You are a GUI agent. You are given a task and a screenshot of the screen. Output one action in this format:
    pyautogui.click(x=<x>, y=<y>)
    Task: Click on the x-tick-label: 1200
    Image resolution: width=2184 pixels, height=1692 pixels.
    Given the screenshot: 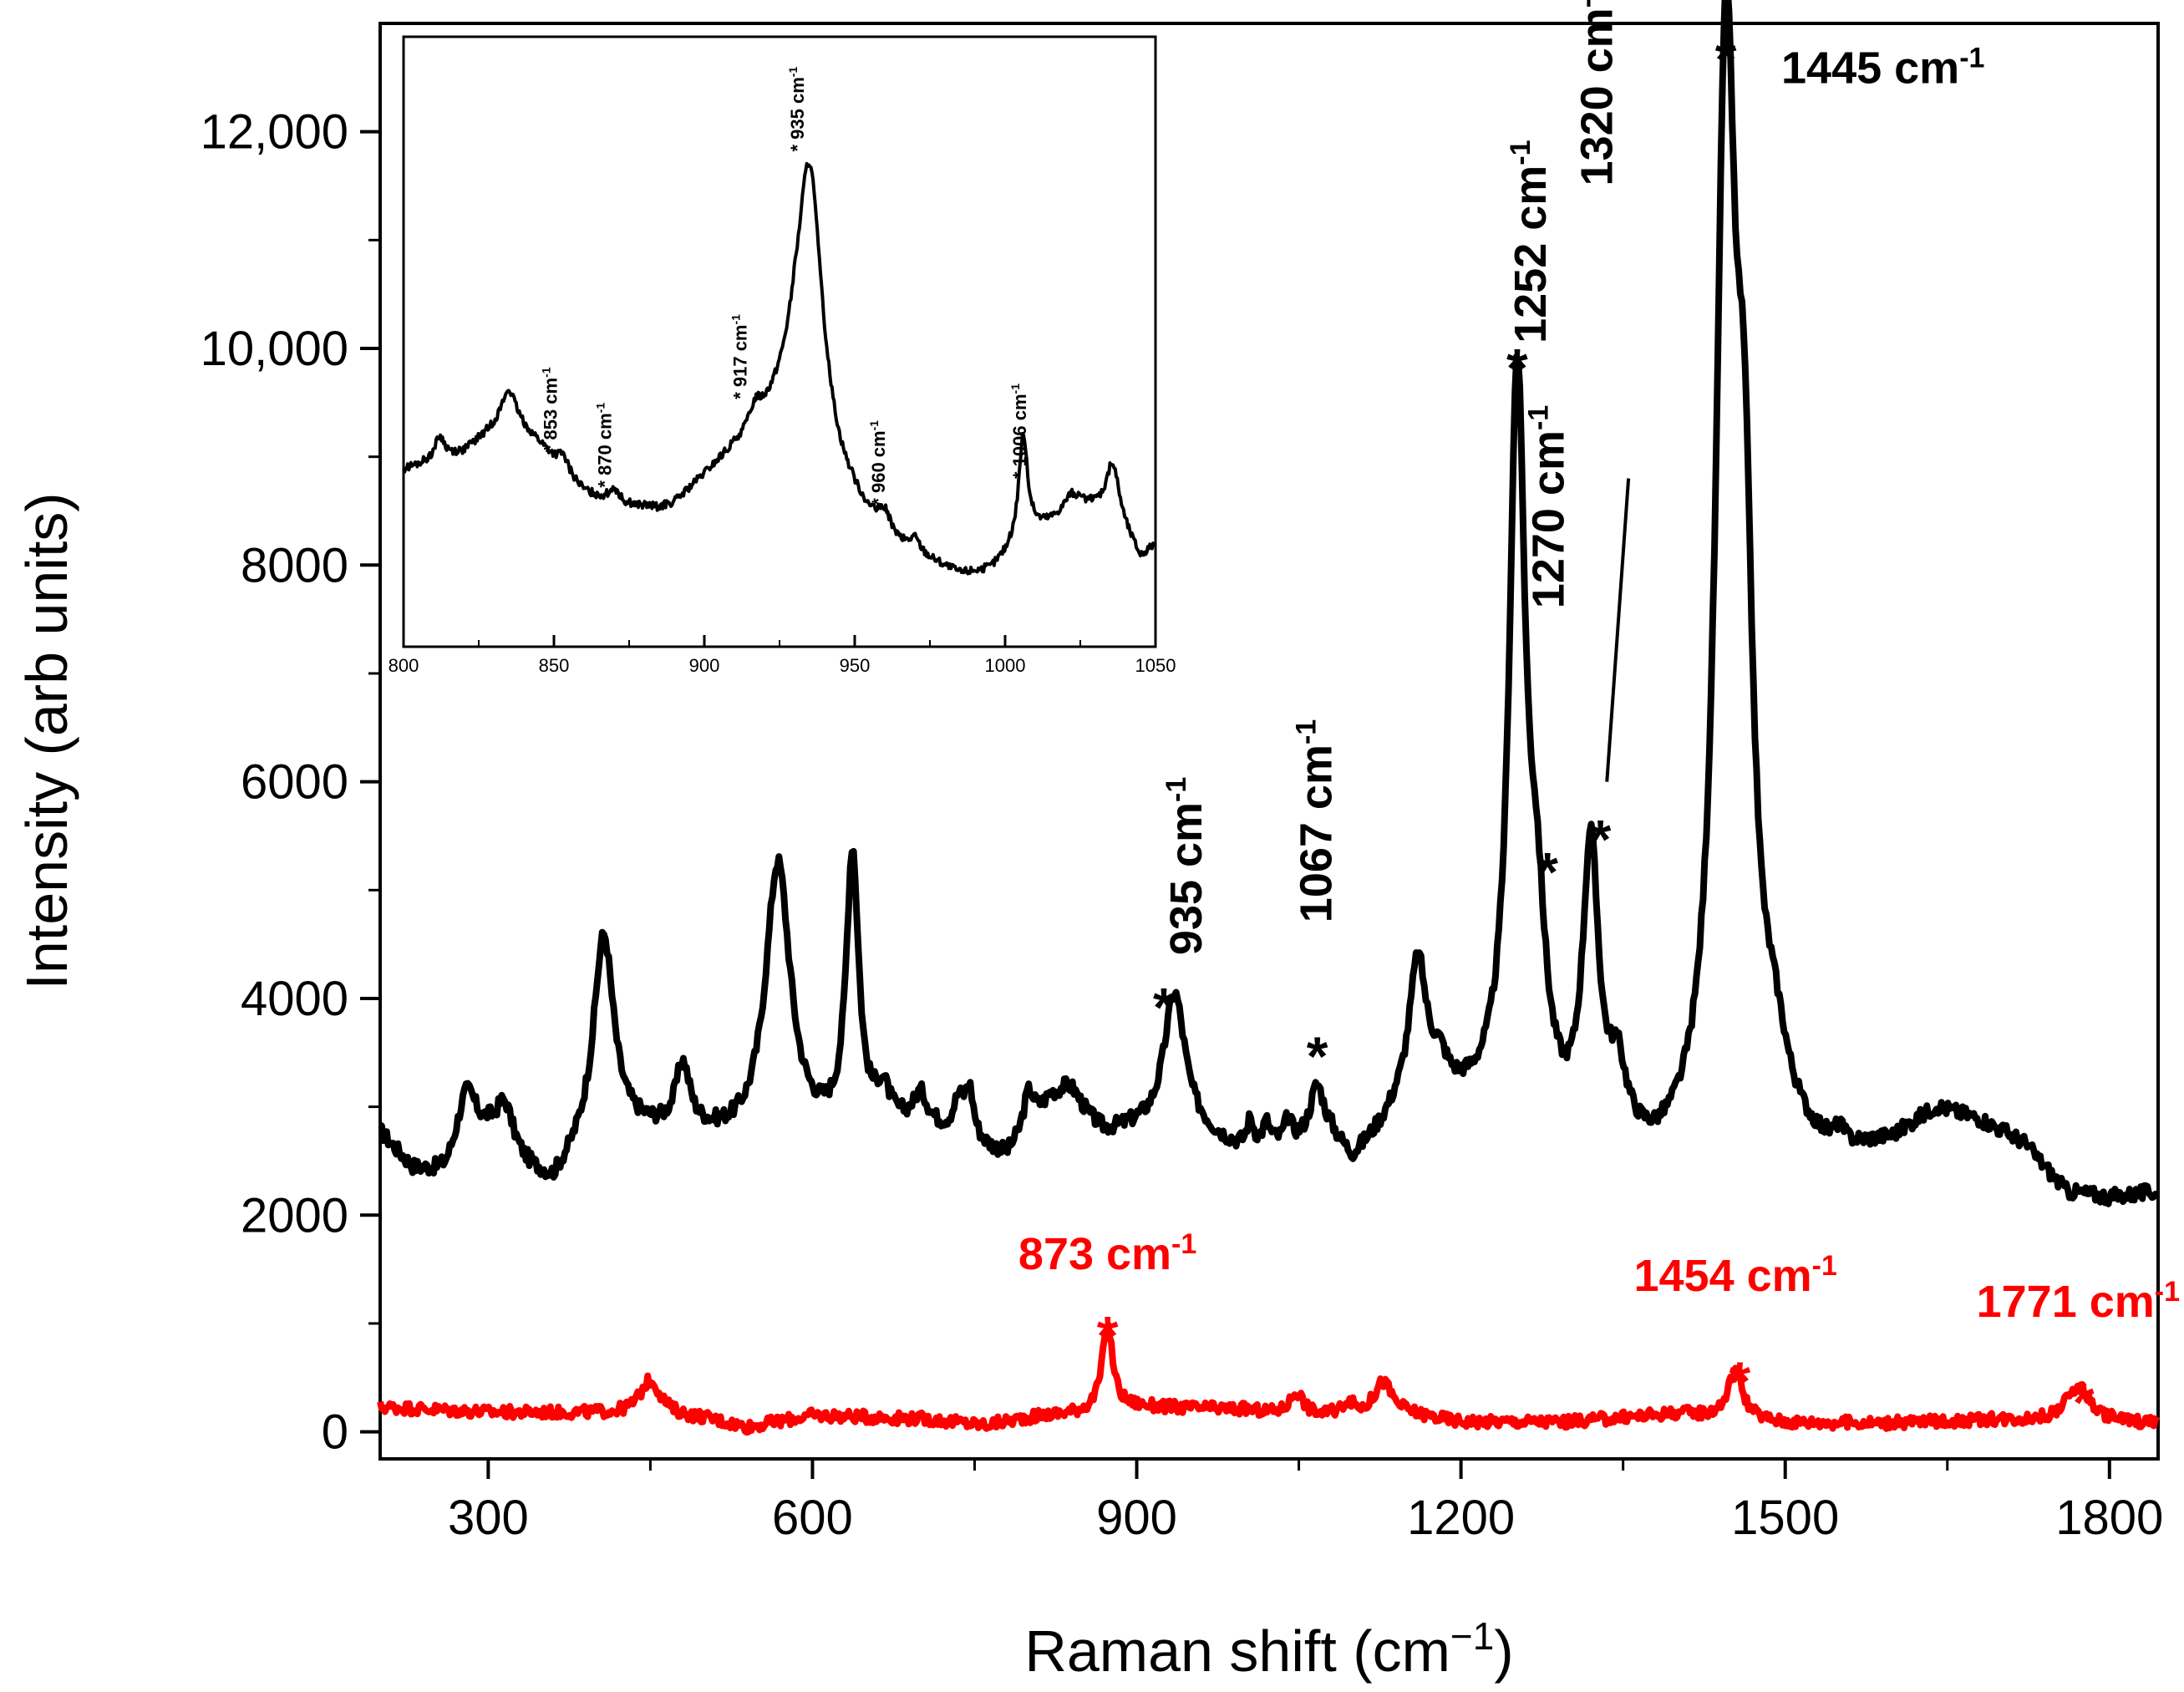 What is the action you would take?
    pyautogui.click(x=1461, y=1518)
    